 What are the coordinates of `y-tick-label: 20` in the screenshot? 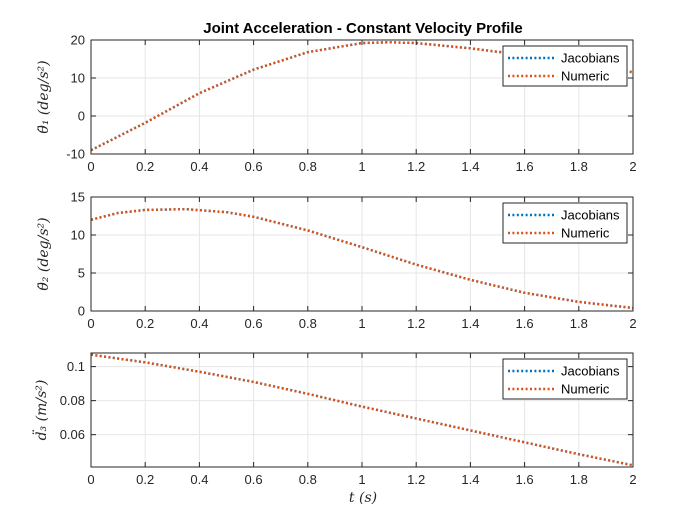 It's located at (78, 40).